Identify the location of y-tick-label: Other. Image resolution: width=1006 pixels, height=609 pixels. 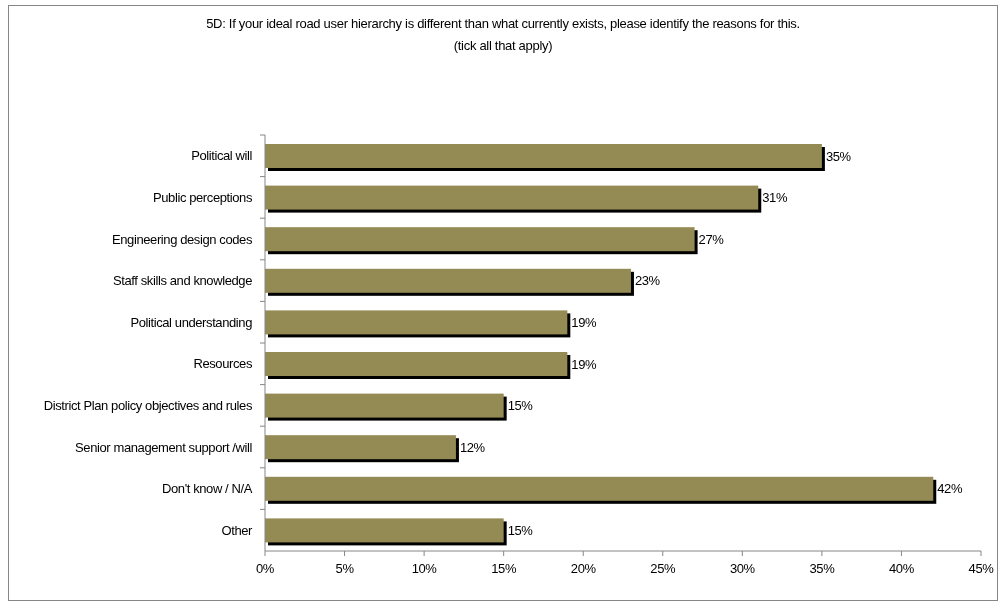
(237, 530).